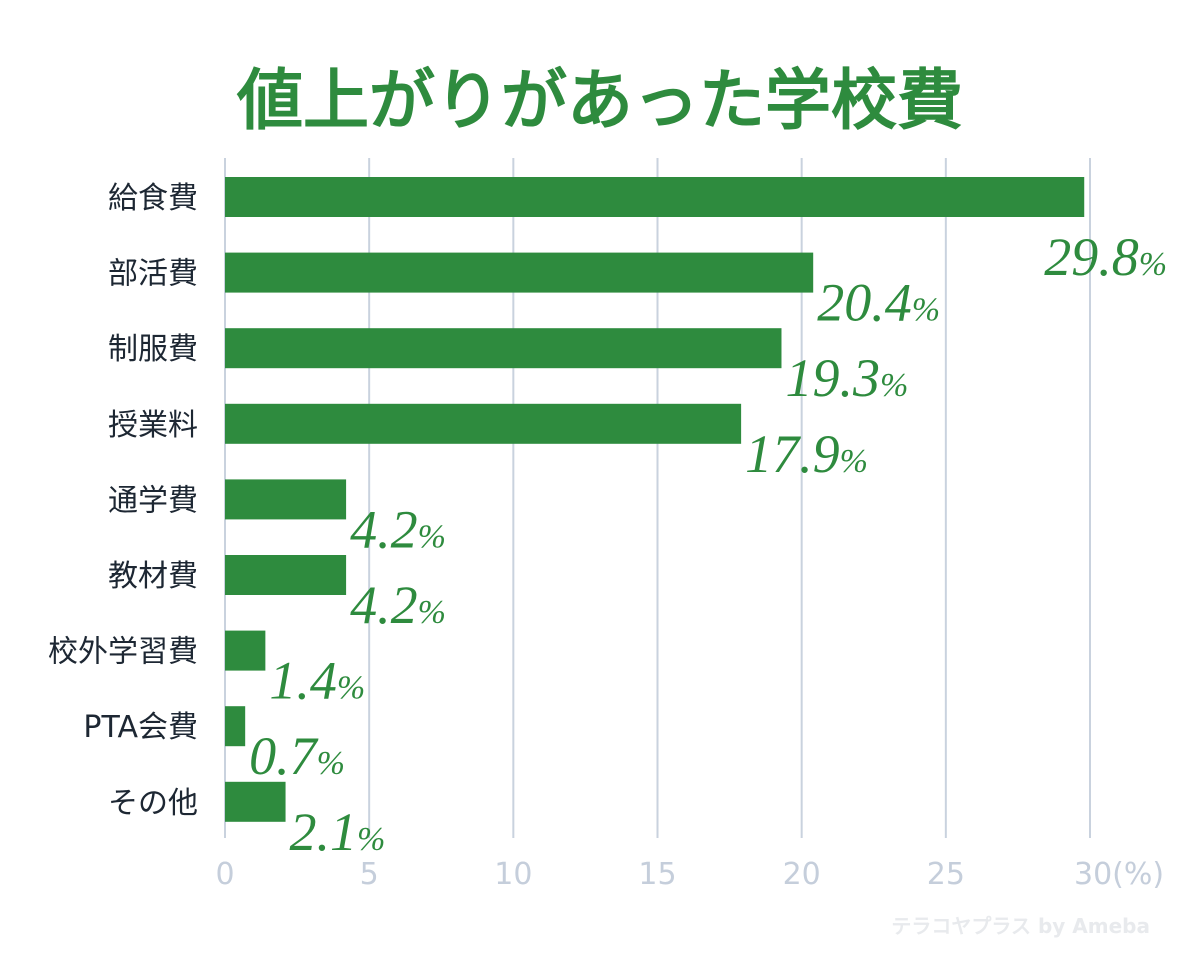 This screenshot has width=1200, height=960. I want to click on category-label-8: PTA会費, so click(140, 727).